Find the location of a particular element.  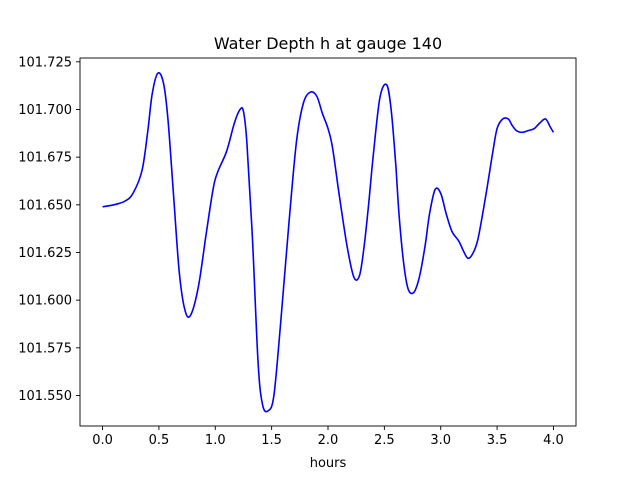

y-tick-label: 101.625 is located at coordinates (45, 253).